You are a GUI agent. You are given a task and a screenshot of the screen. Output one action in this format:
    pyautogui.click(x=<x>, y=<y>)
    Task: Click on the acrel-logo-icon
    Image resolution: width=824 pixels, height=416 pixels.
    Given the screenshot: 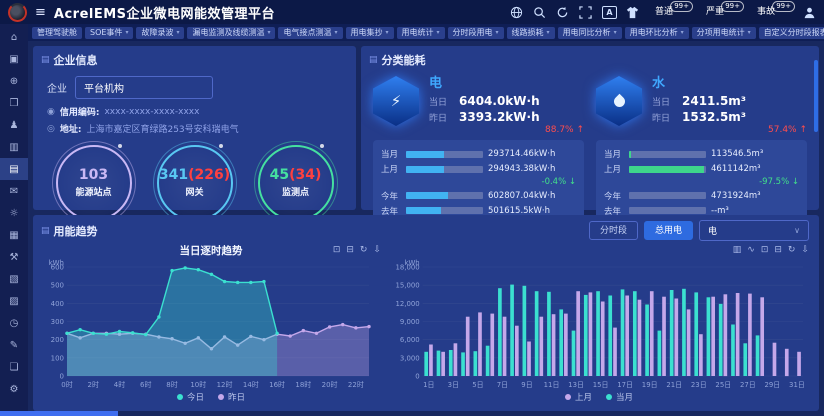 What is the action you would take?
    pyautogui.click(x=17, y=12)
    